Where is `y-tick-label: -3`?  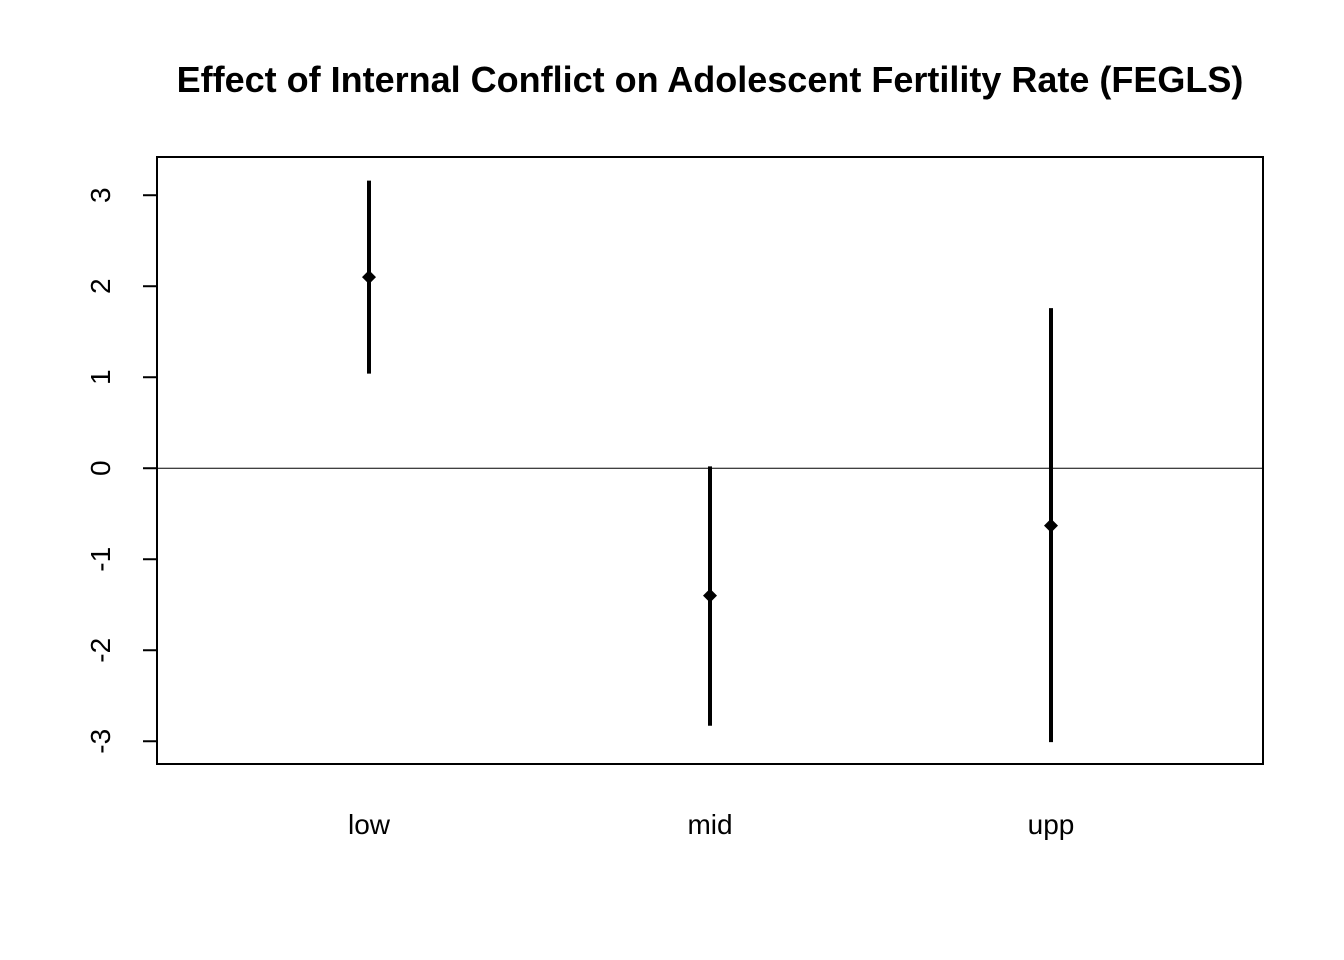 y-tick-label: -3 is located at coordinates (100, 741).